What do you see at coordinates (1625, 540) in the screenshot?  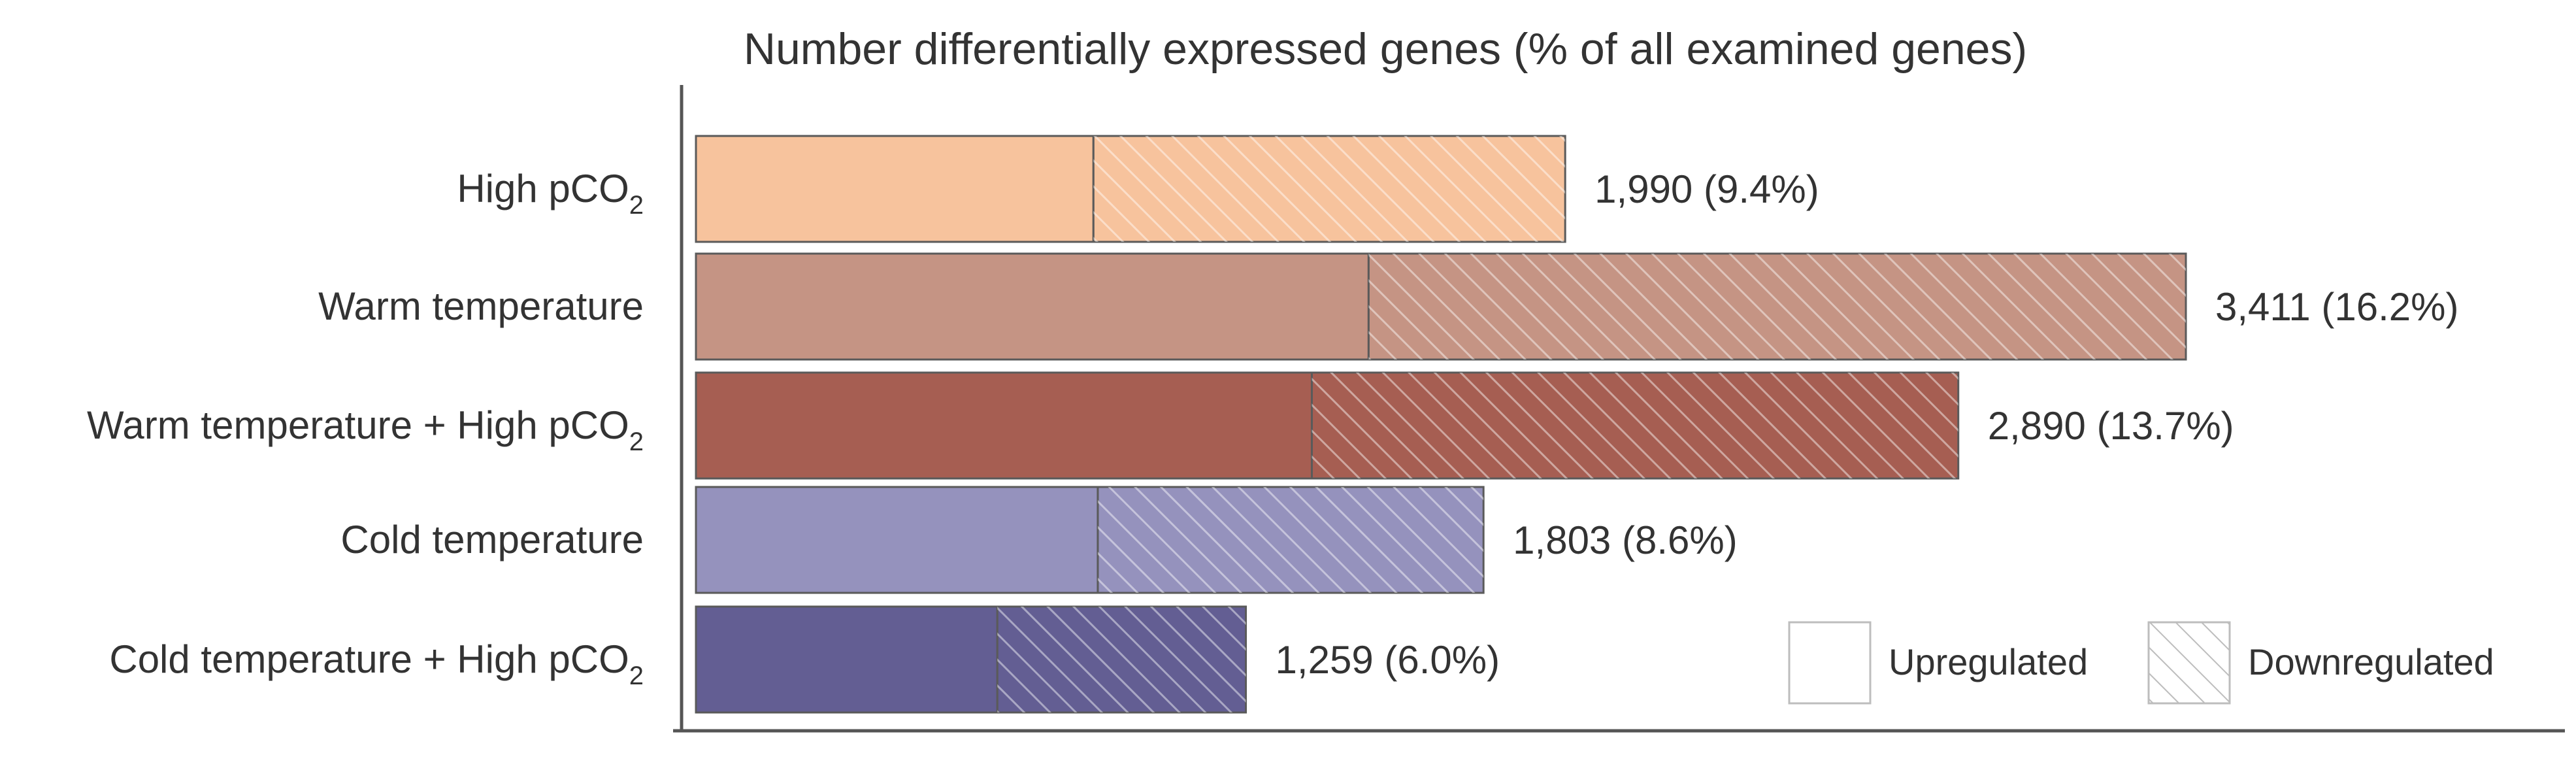 I see `bar-value-label: 1,803 (8.6%)` at bounding box center [1625, 540].